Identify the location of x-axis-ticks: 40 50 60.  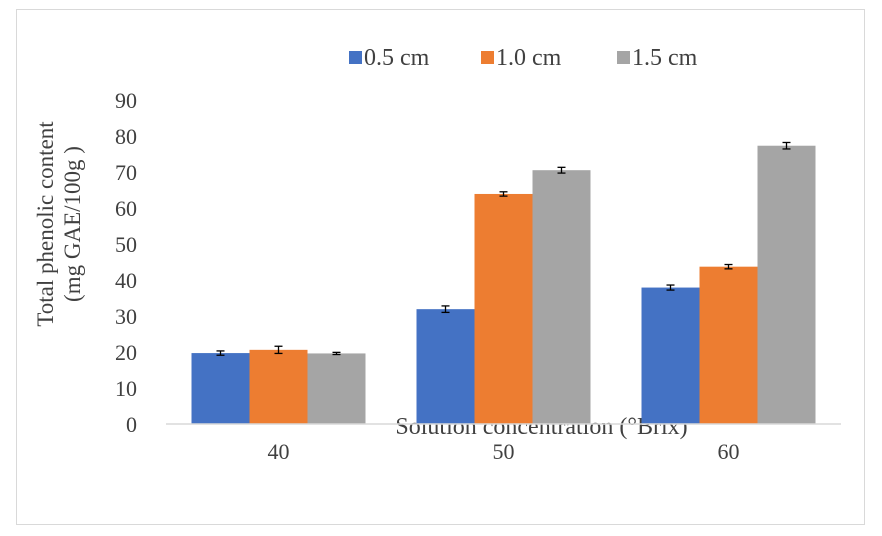
(504, 451).